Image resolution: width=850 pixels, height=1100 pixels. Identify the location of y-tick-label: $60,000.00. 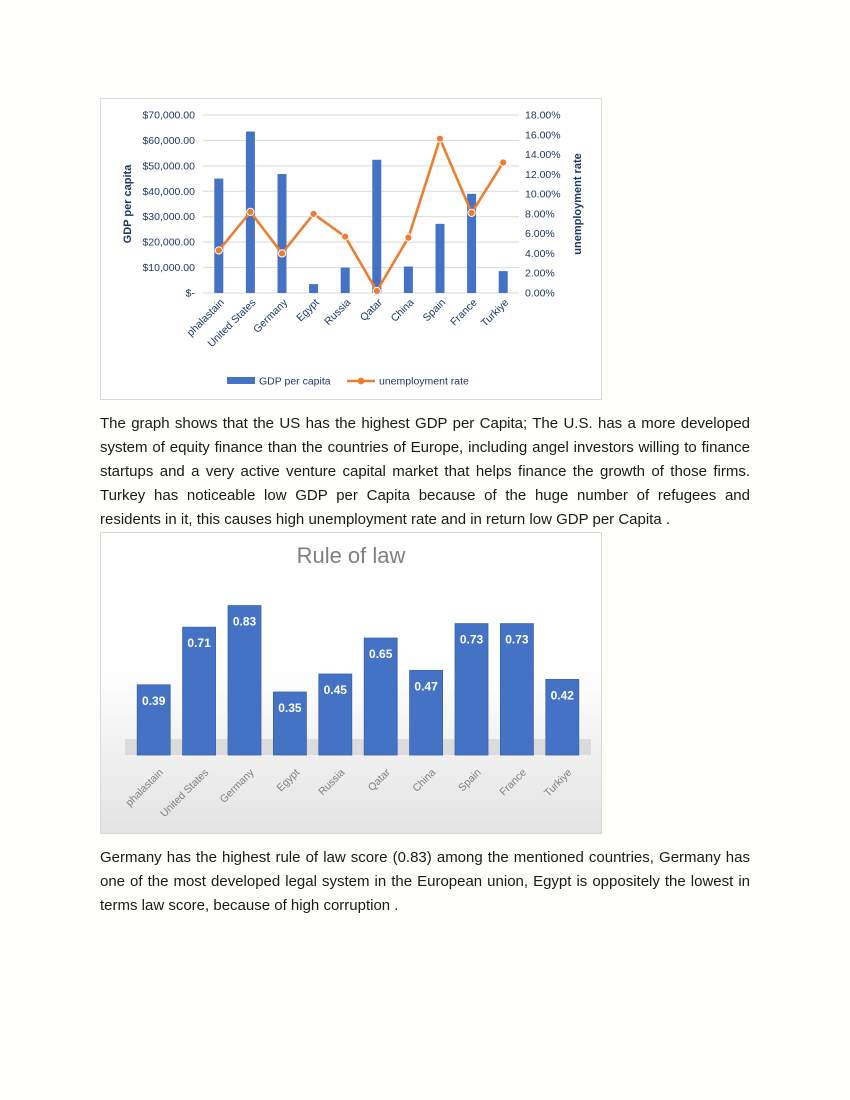
(168, 141).